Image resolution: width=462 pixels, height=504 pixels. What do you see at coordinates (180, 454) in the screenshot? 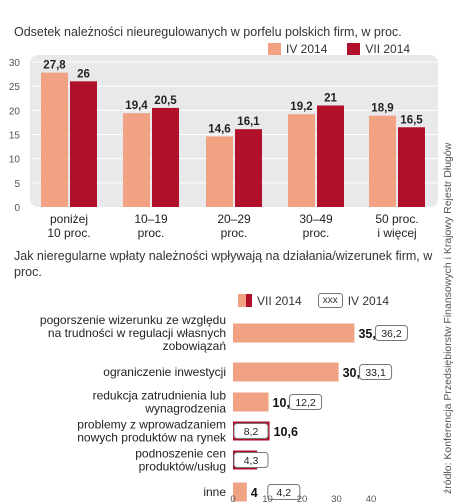
I see `bottom-category-label: podnoszenie cen` at bounding box center [180, 454].